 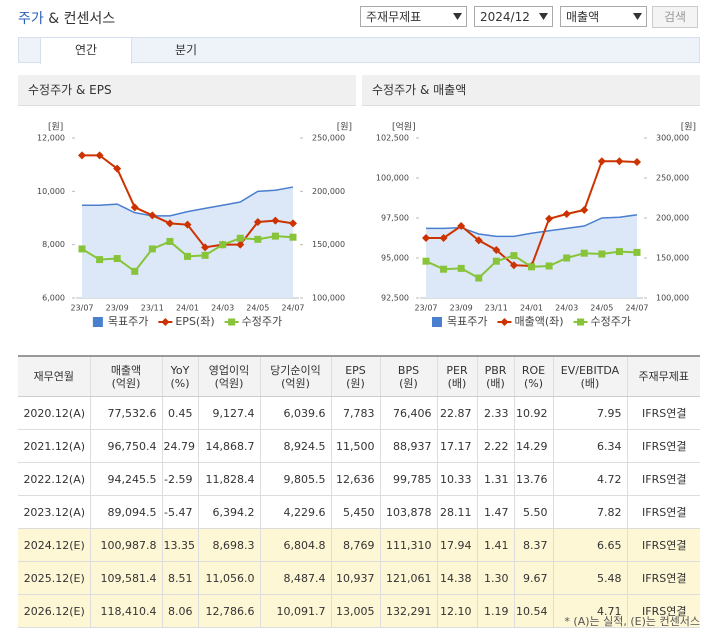 I want to click on table-cell: 6.65, so click(x=589, y=545).